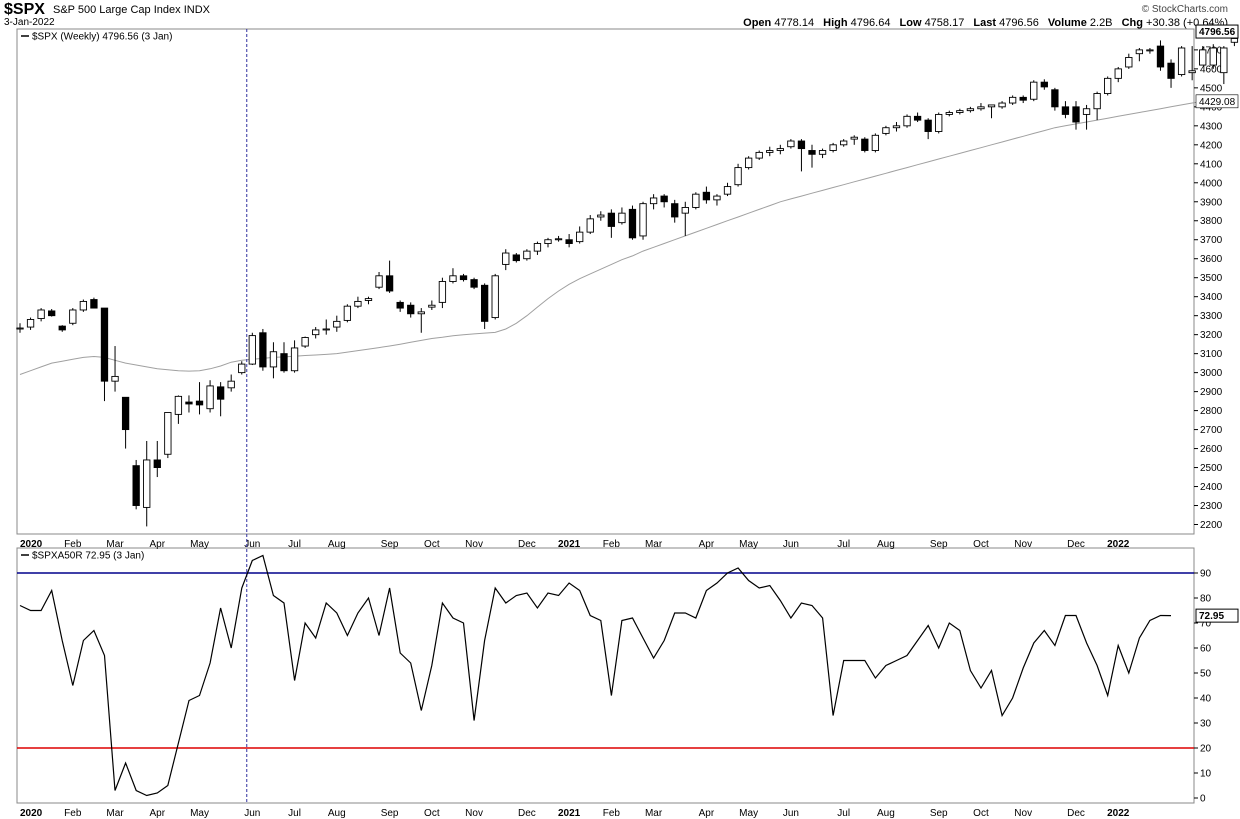 This screenshot has width=1240, height=819. What do you see at coordinates (1211, 411) in the screenshot?
I see `price-y-tick-label: 2800` at bounding box center [1211, 411].